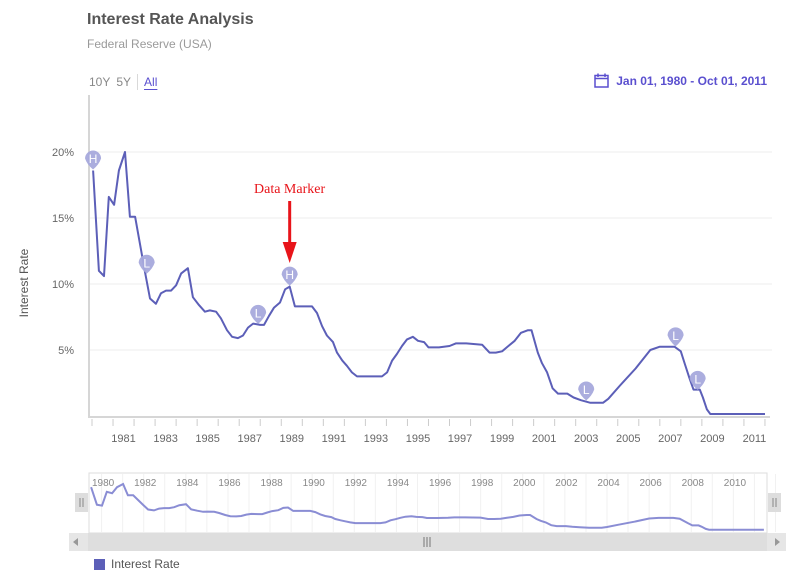  What do you see at coordinates (651, 483) in the screenshot?
I see `navigator-tick-label: 2006` at bounding box center [651, 483].